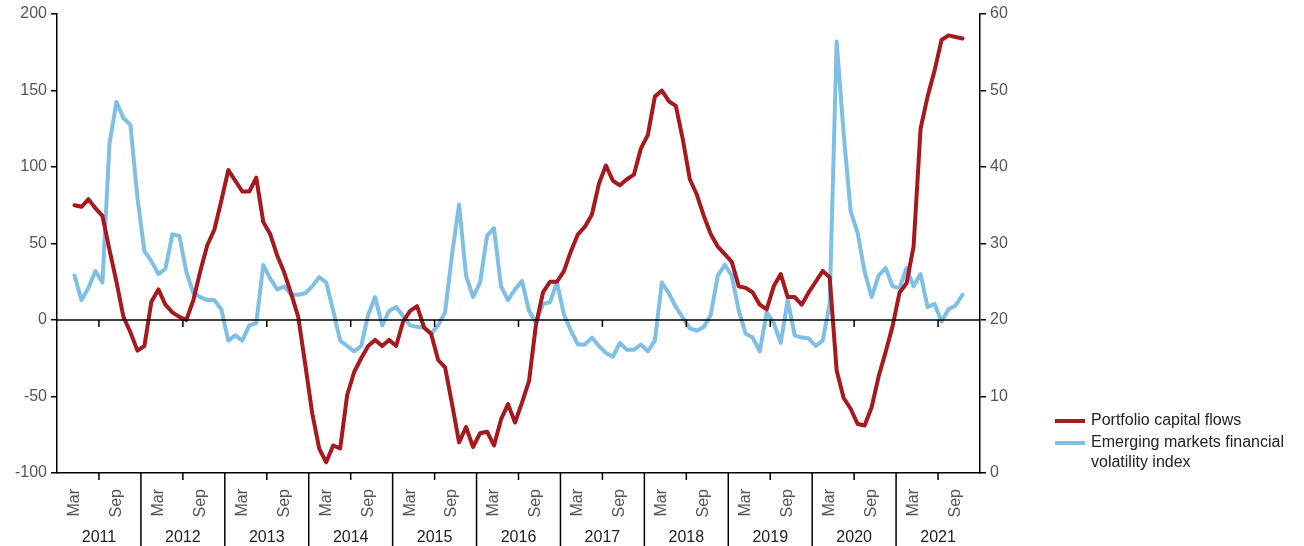 The height and width of the screenshot is (546, 1304). I want to click on y-tick-label: 200, so click(34, 13).